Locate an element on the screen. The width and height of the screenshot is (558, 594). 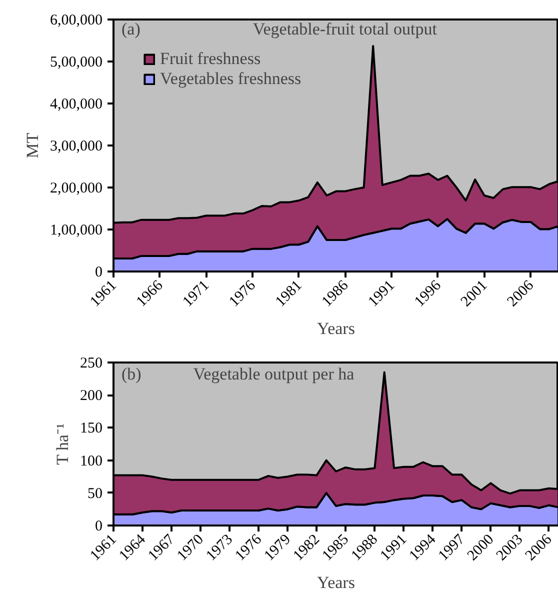
x-tick-label: 1981 is located at coordinates (289, 294).